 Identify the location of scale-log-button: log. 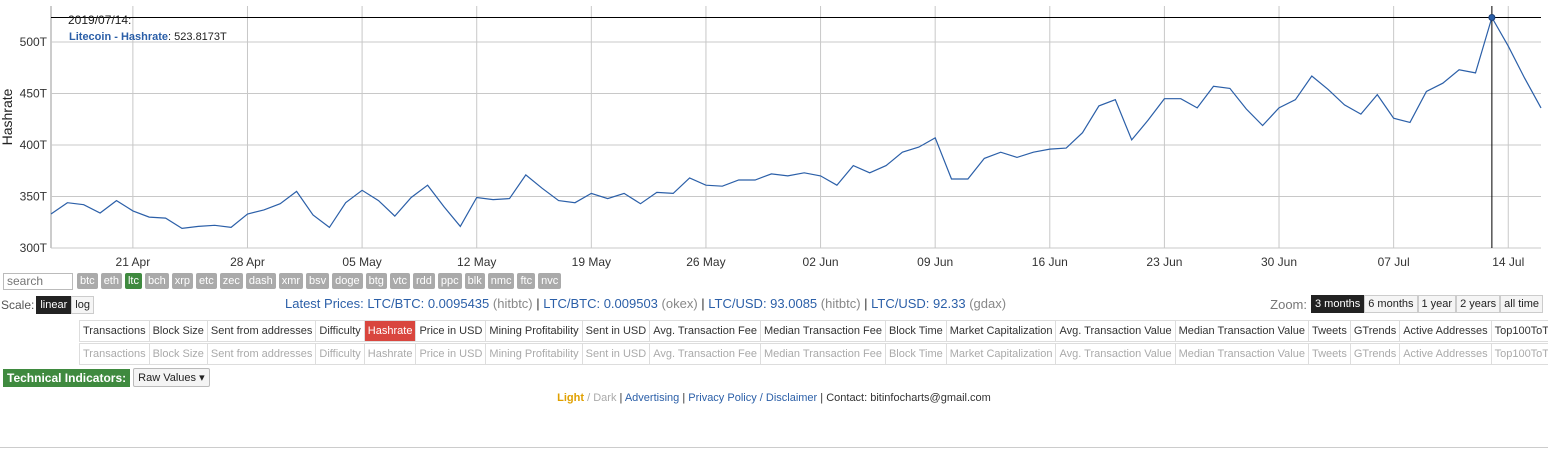
(82, 305).